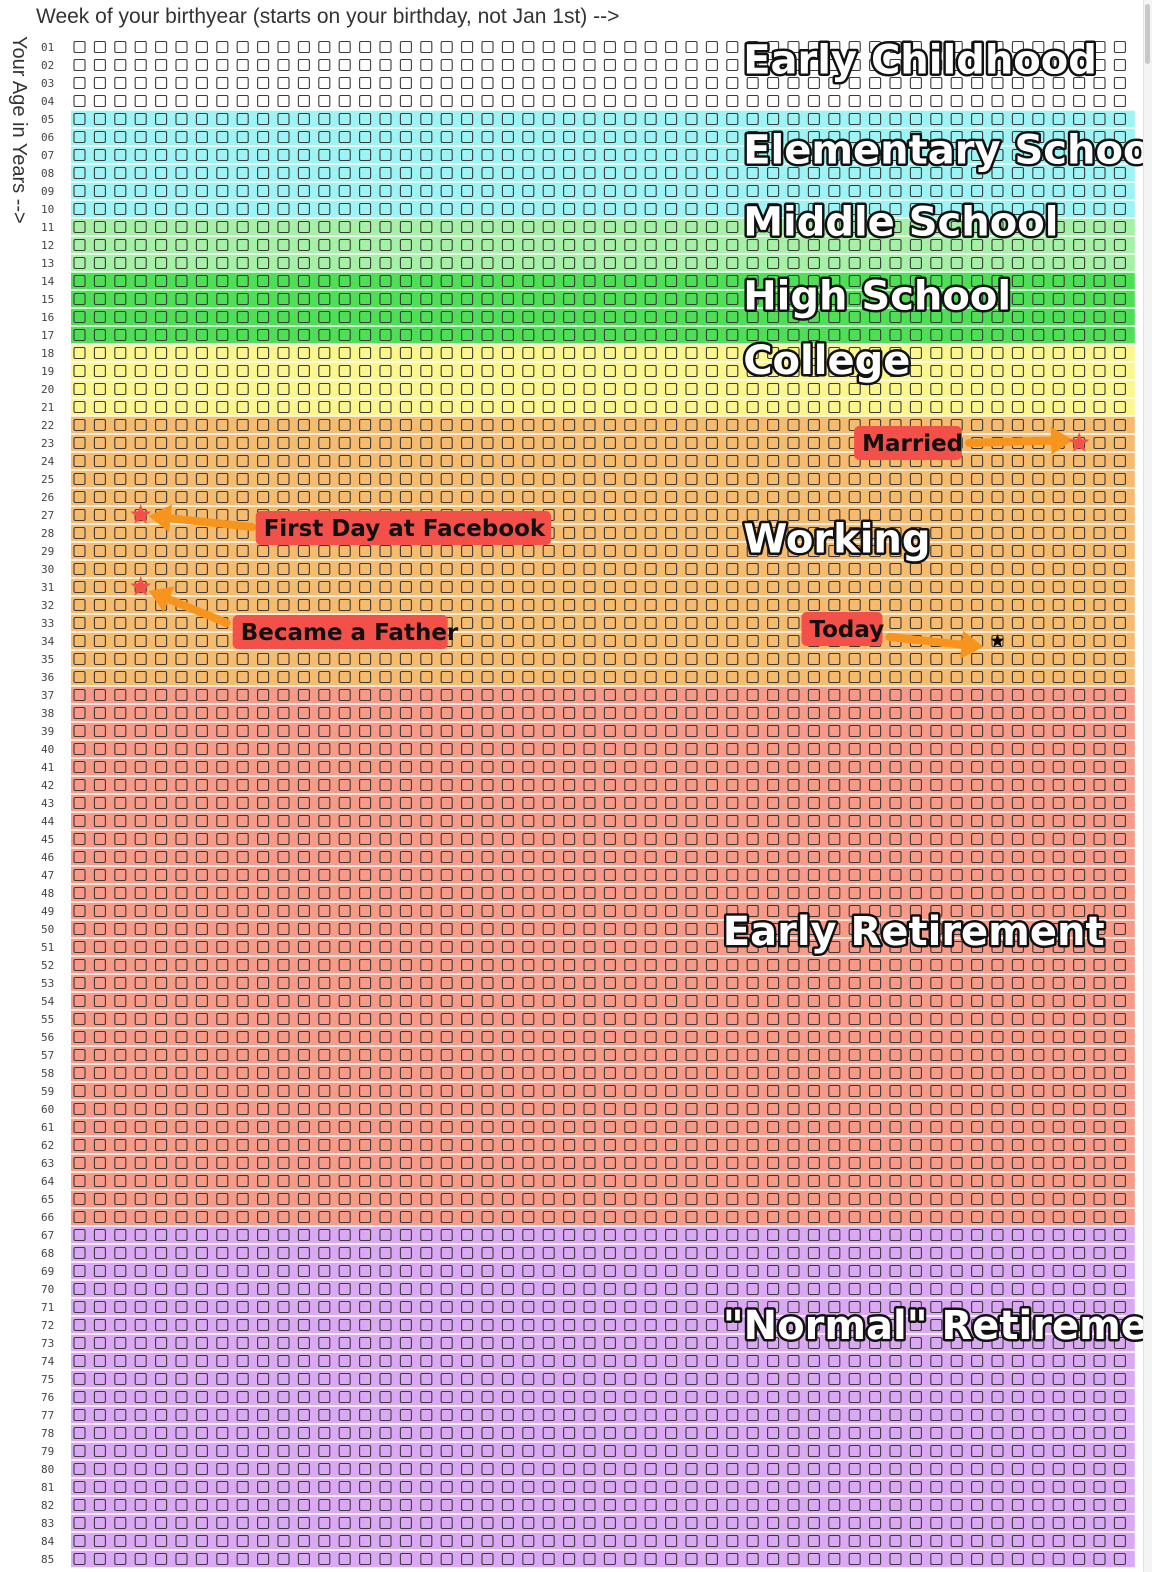 The height and width of the screenshot is (1572, 1152). What do you see at coordinates (1147, 786) in the screenshot?
I see `scrollbar-track` at bounding box center [1147, 786].